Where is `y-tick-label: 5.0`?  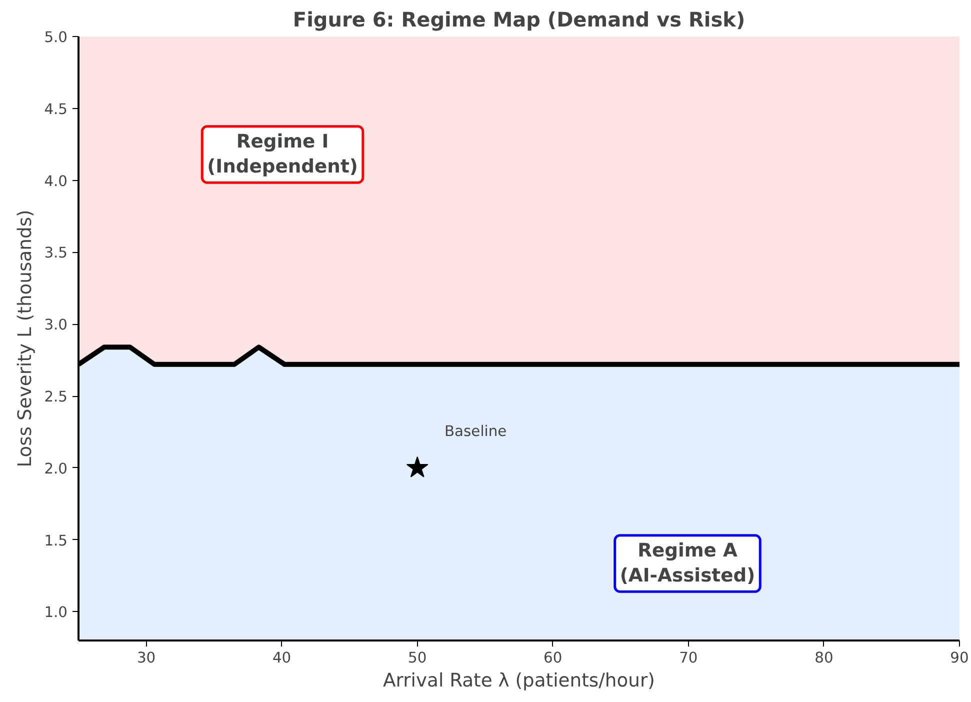 y-tick-label: 5.0 is located at coordinates (56, 37).